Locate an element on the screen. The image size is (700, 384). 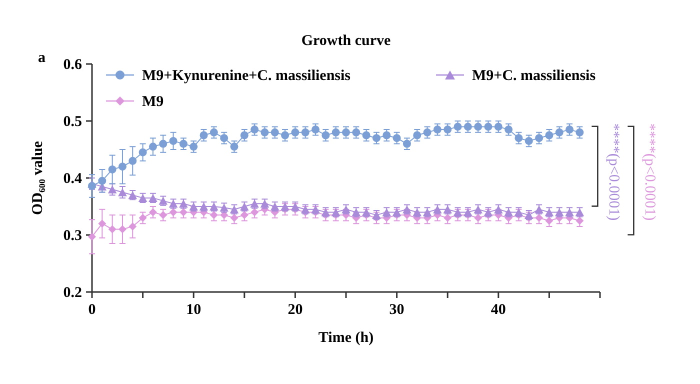
chart-title: Growth curve is located at coordinates (346, 41).